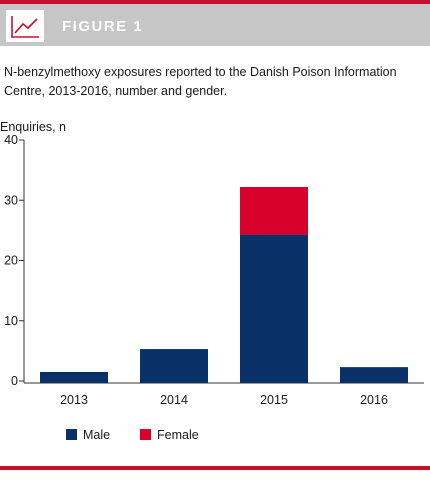 This screenshot has height=480, width=430. I want to click on x-tick-label-2014: 2014, so click(174, 400).